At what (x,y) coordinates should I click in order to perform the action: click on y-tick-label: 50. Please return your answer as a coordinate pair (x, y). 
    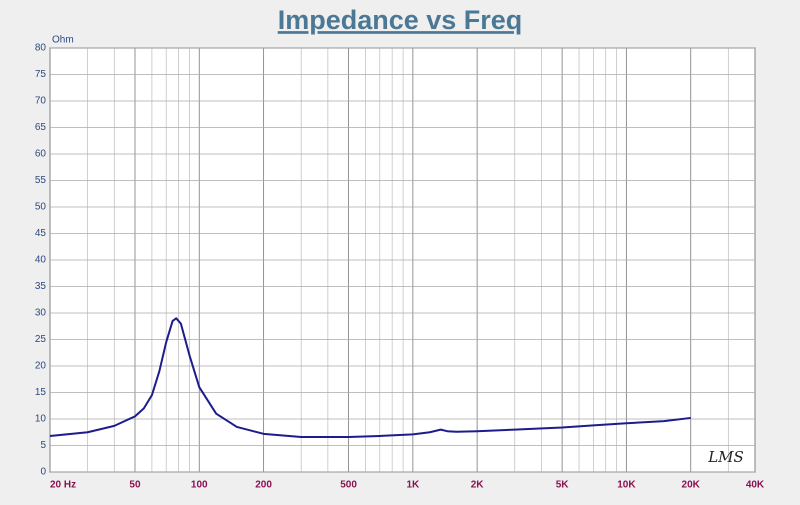
    Looking at the image, I should click on (41, 207).